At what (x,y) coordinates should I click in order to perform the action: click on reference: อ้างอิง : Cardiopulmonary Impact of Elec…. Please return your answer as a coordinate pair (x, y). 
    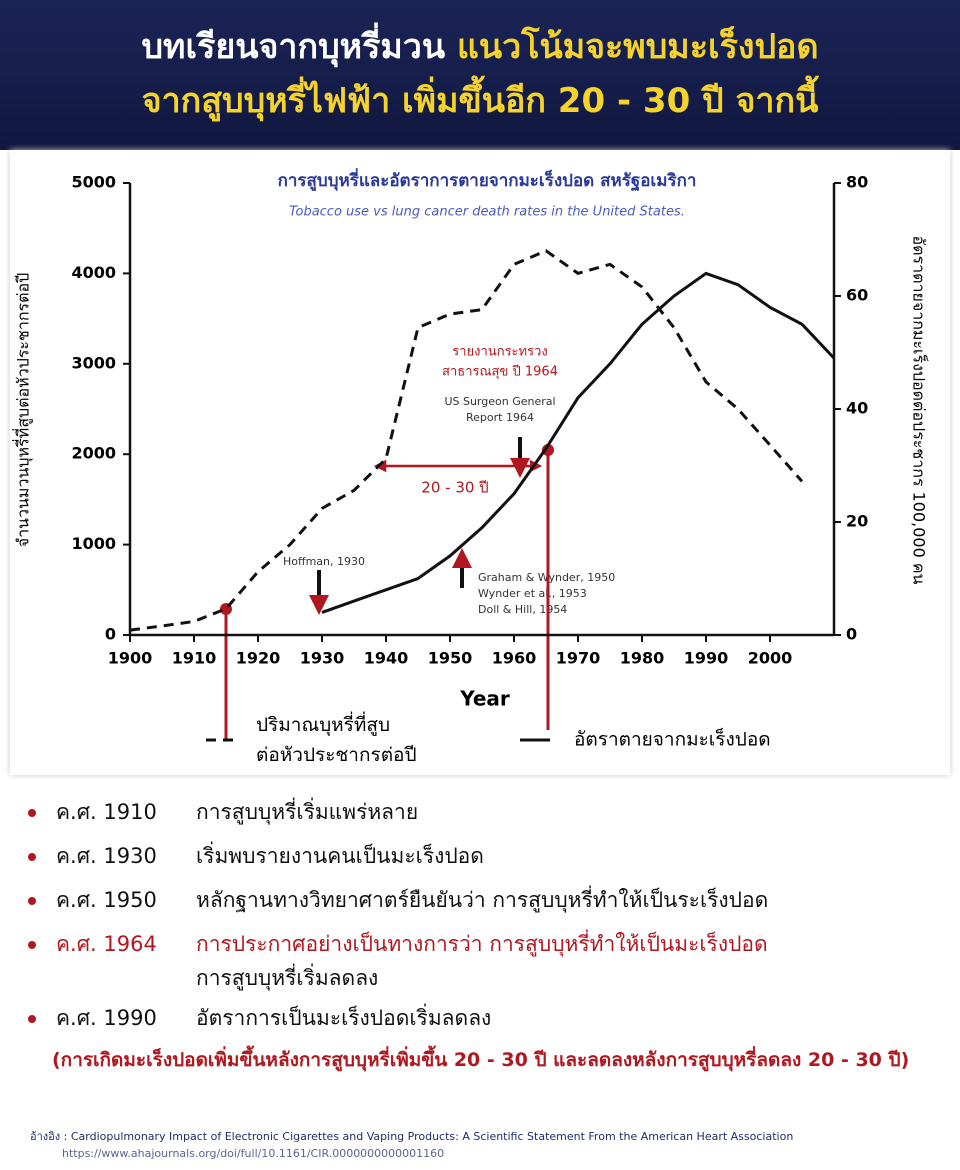
    Looking at the image, I should click on (411, 1145).